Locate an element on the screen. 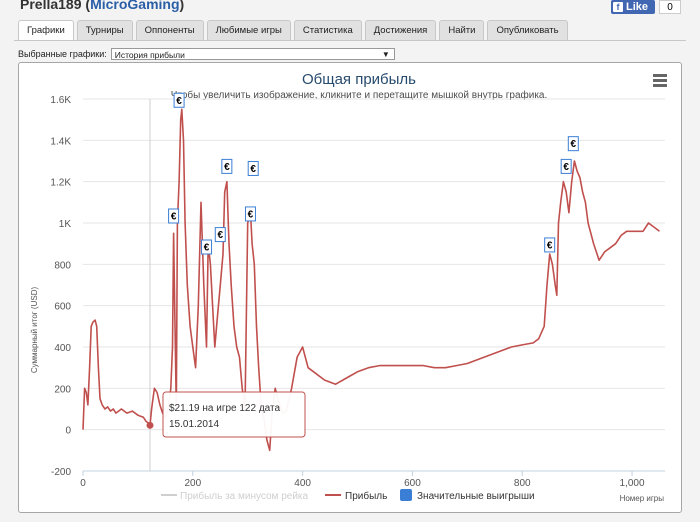 This screenshot has height=522, width=700. x-tick-label: 400 is located at coordinates (302, 483).